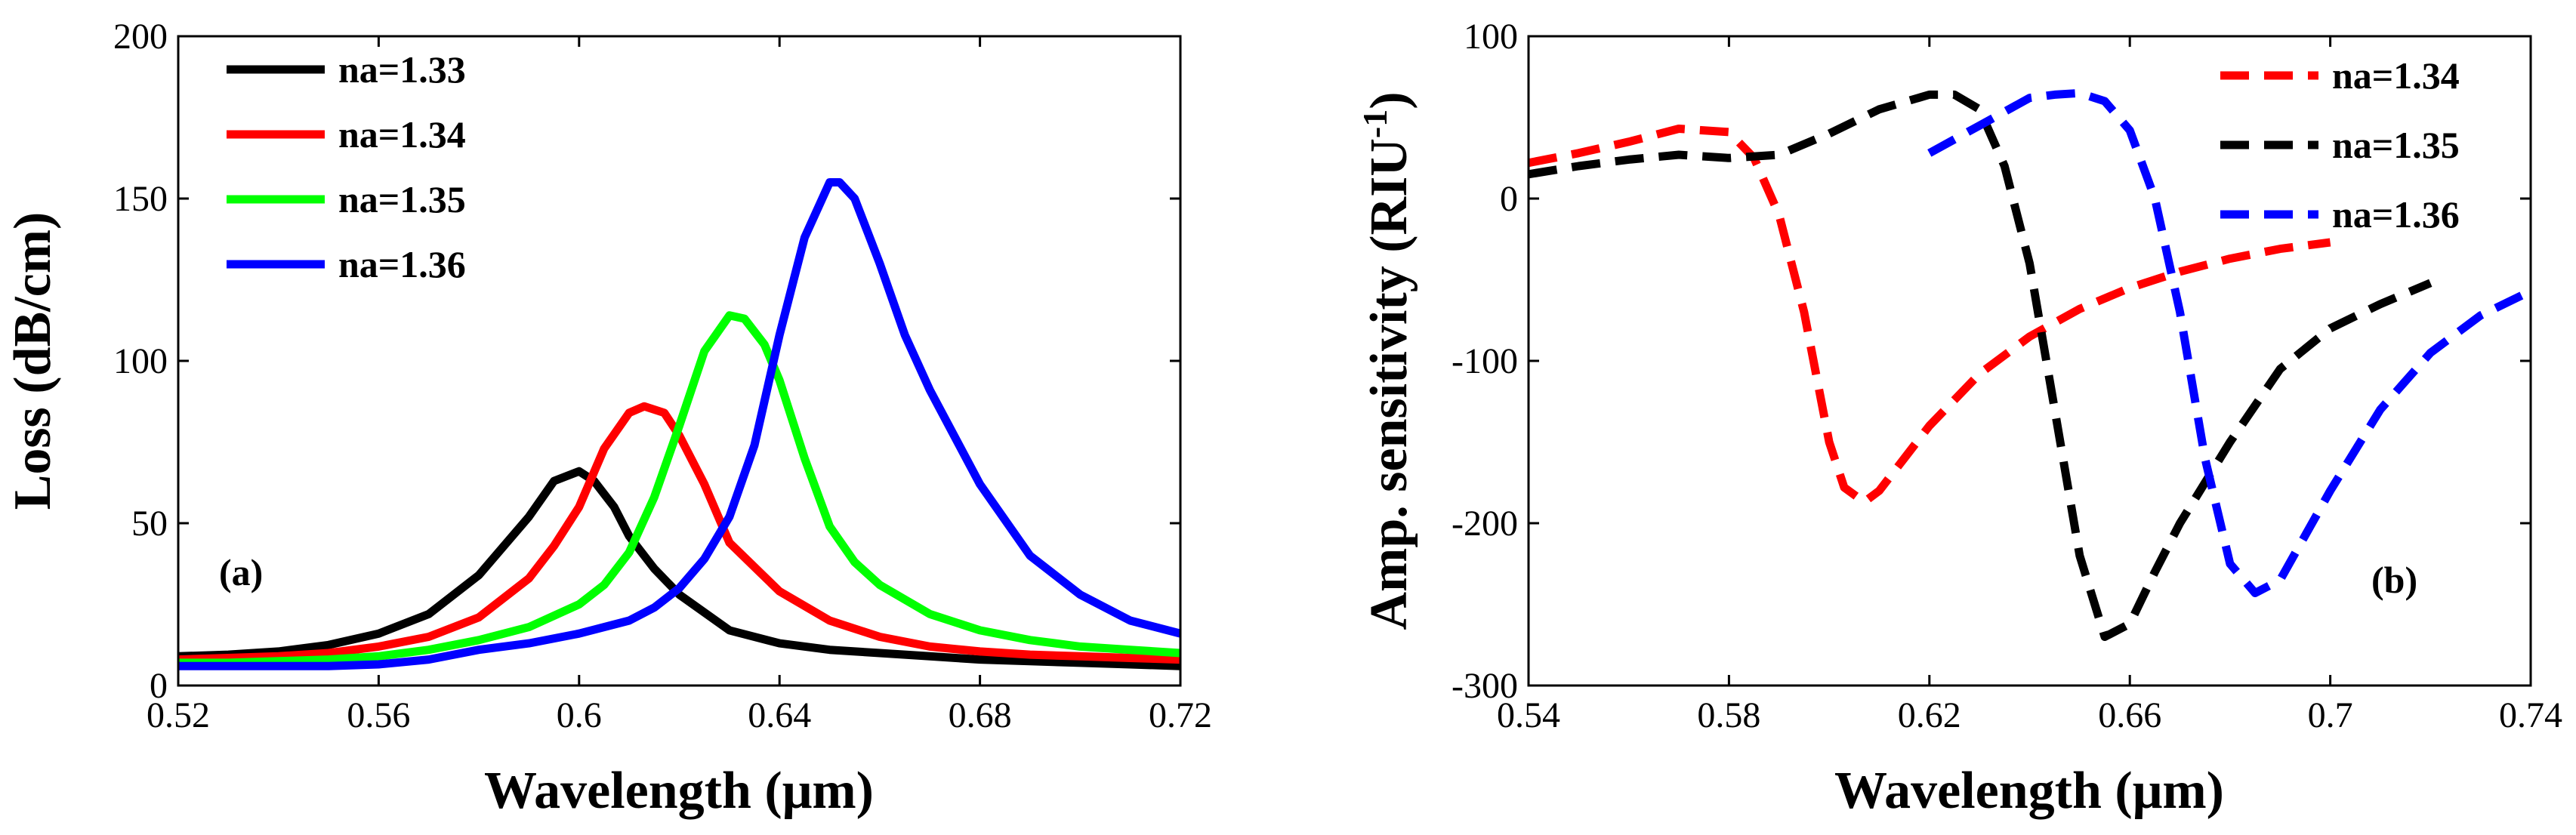  Describe the element at coordinates (679, 791) in the screenshot. I see `x-axis-label-a: Wavelength (μm)` at that location.